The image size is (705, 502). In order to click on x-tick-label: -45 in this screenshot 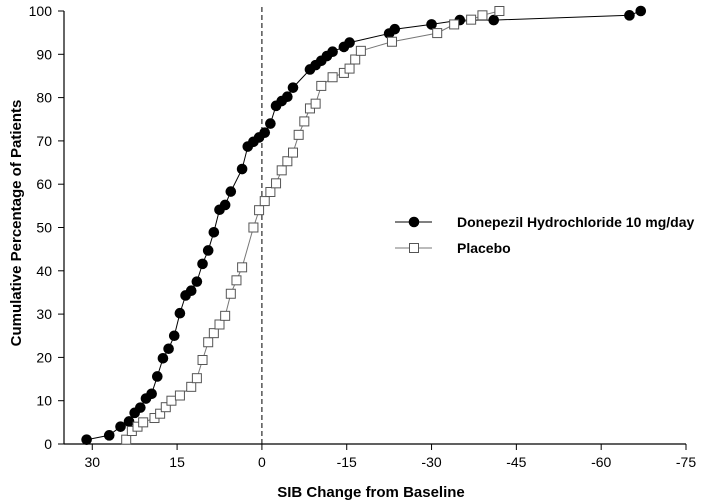, I will do `click(516, 462)`.